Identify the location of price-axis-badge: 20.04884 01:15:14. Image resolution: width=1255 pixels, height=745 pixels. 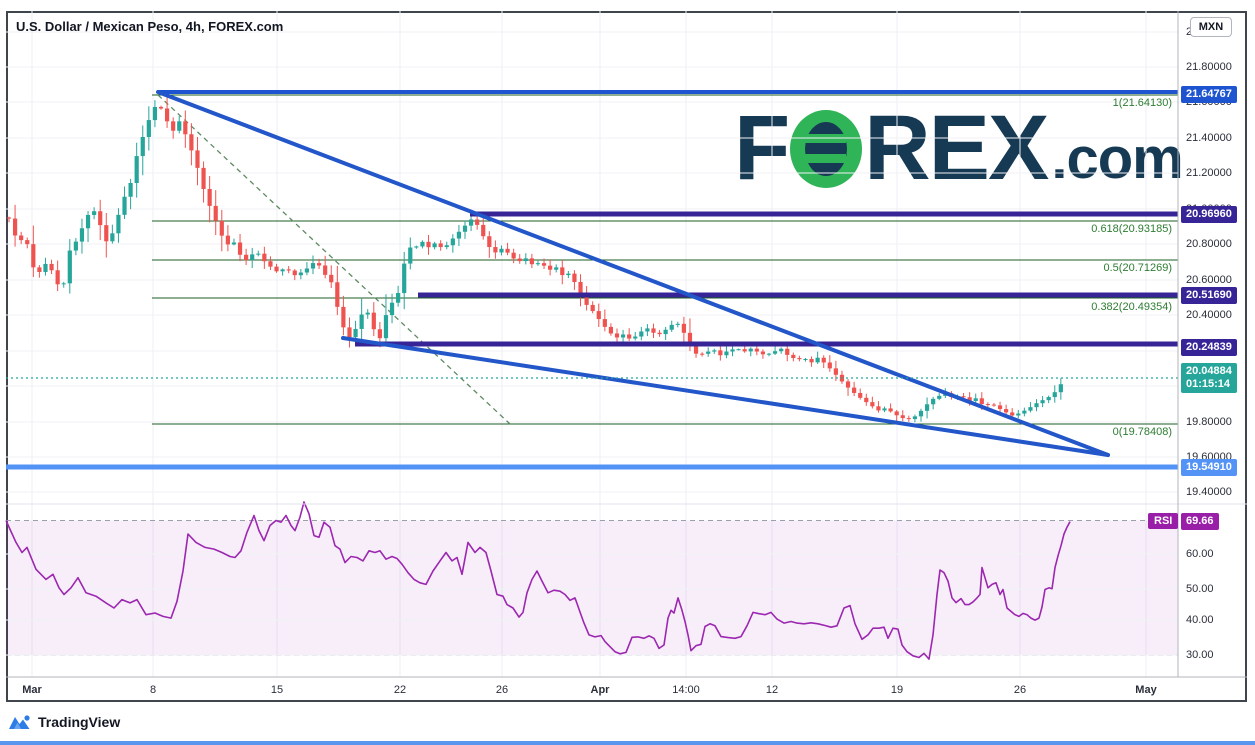
(1209, 378).